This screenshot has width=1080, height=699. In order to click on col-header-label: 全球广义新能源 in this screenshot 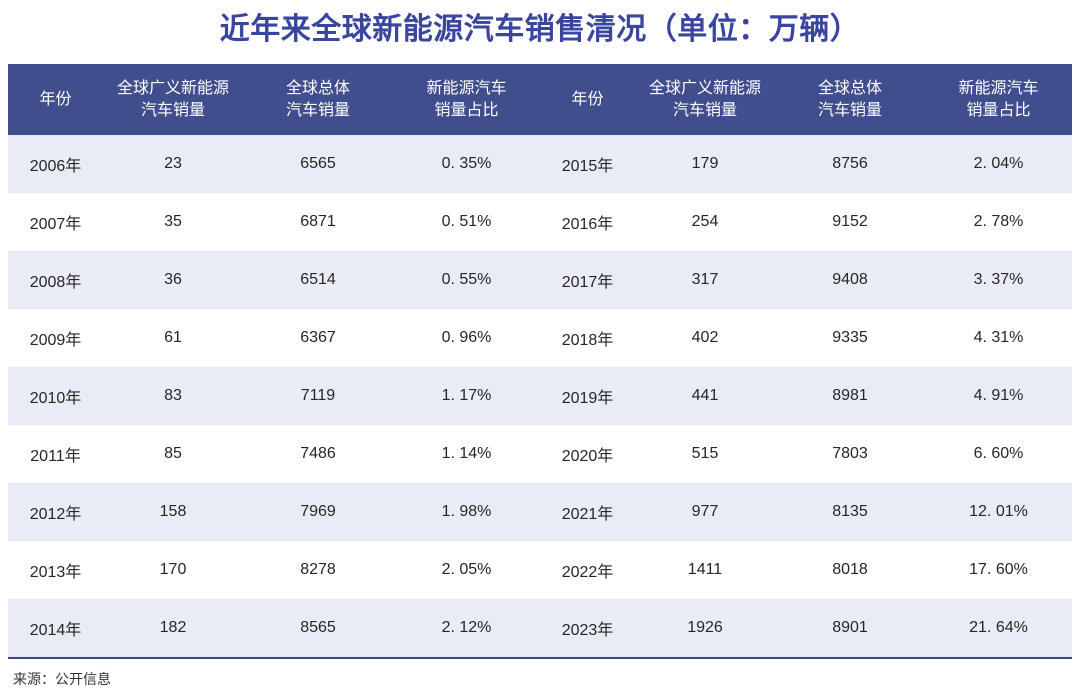, I will do `click(704, 88)`.